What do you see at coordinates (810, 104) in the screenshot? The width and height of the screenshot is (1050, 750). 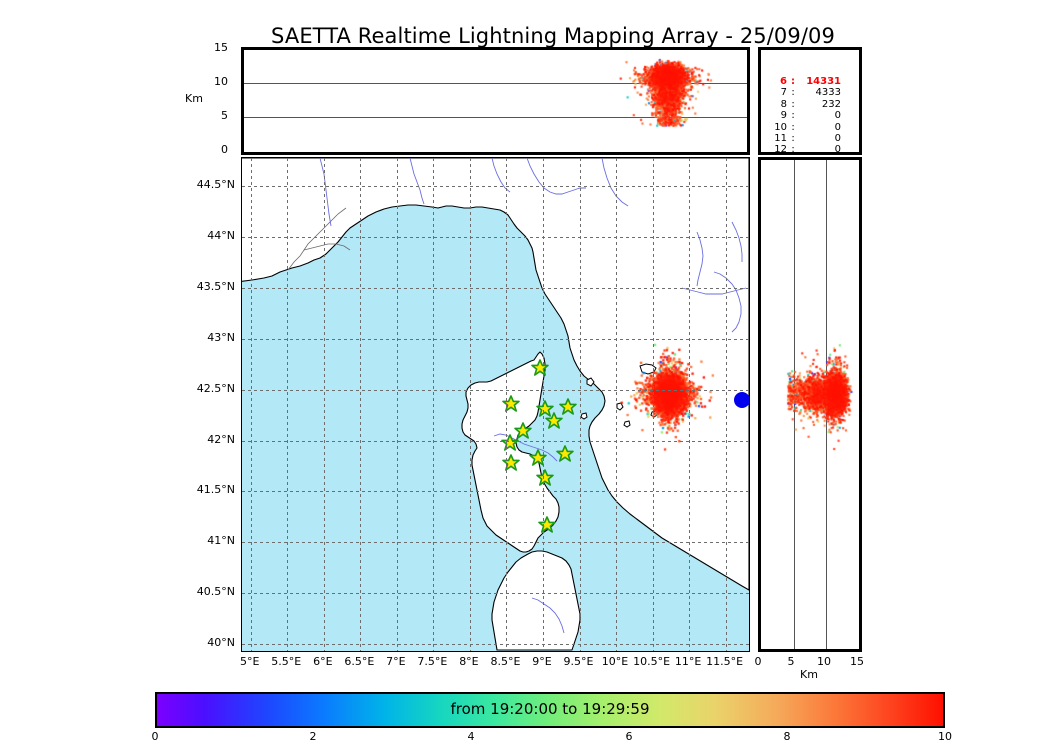 I see `stats-row-8: 8:232` at bounding box center [810, 104].